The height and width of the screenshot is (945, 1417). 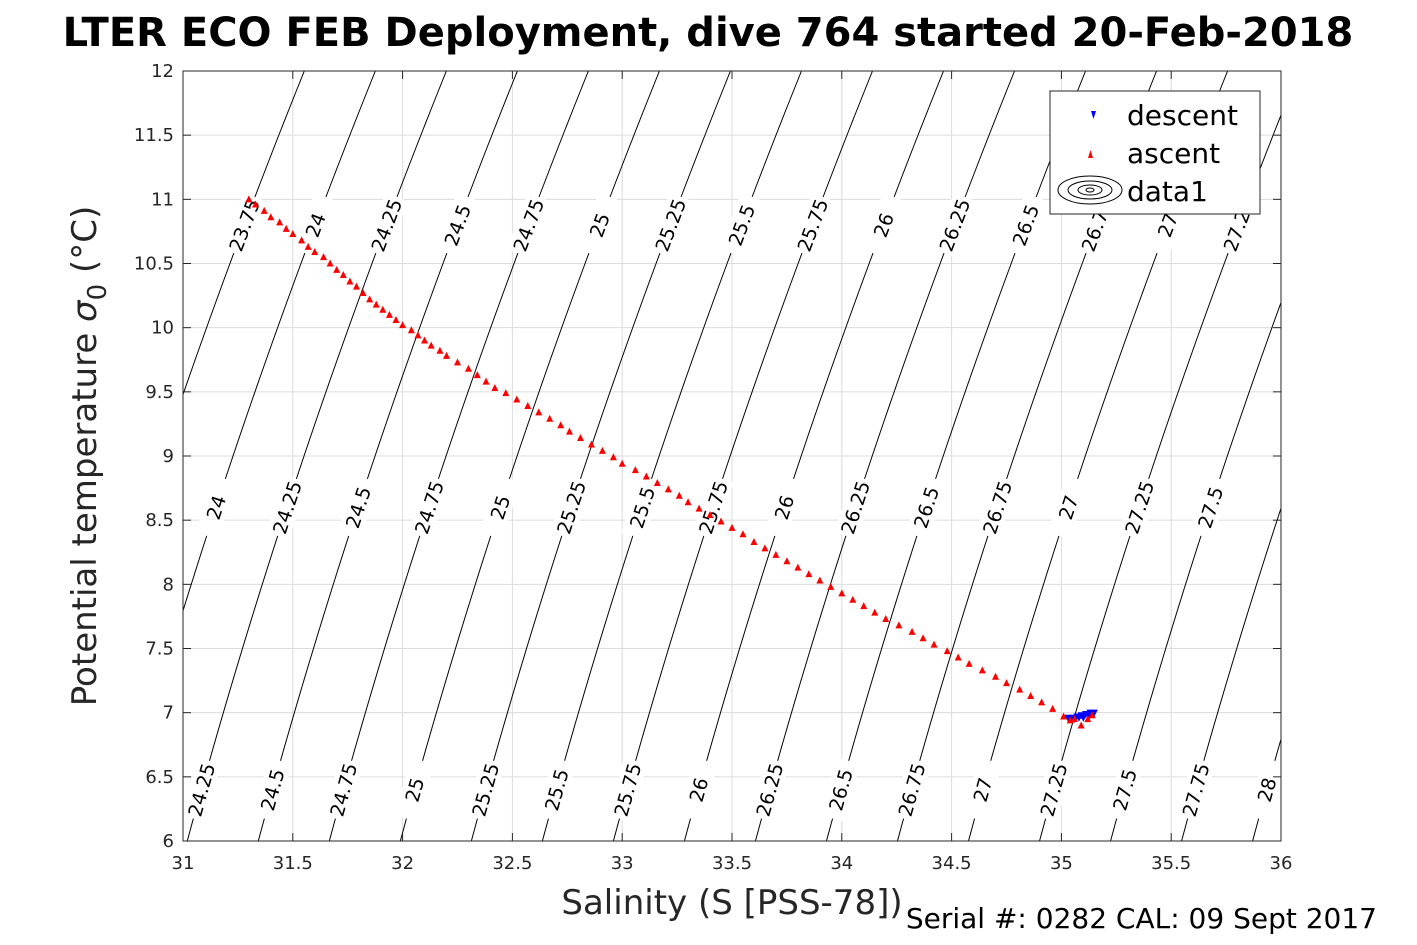 I want to click on x-axis-label: Salinity (S [PSS-78]), so click(x=731, y=903).